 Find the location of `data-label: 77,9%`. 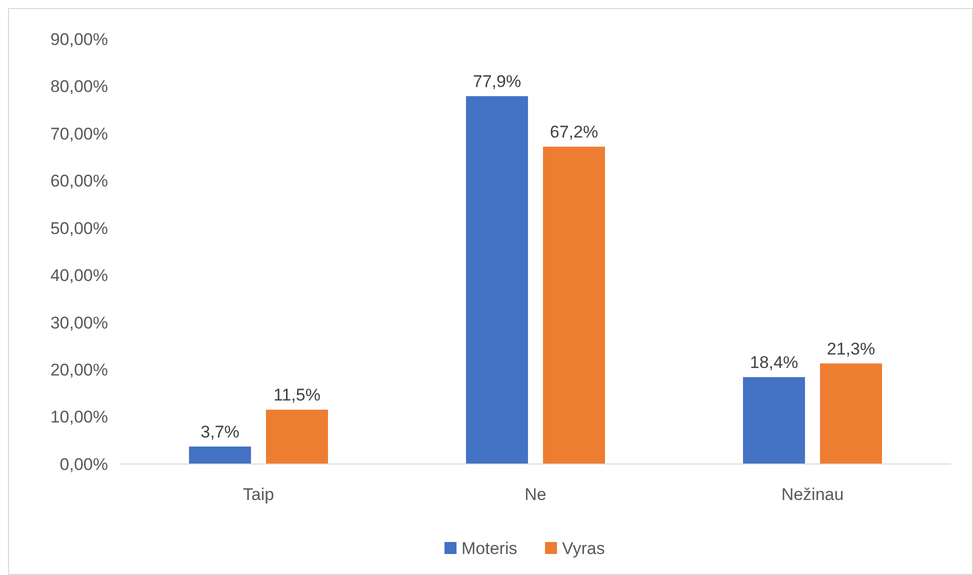

data-label: 77,9% is located at coordinates (497, 82).